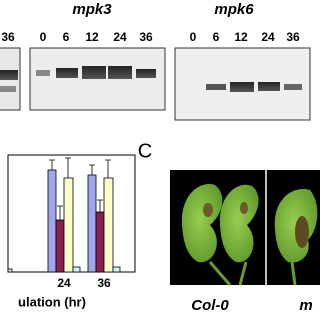 This screenshot has height=320, width=320. Describe the element at coordinates (234, 9) in the screenshot. I see `blot-title: mpk6` at that location.